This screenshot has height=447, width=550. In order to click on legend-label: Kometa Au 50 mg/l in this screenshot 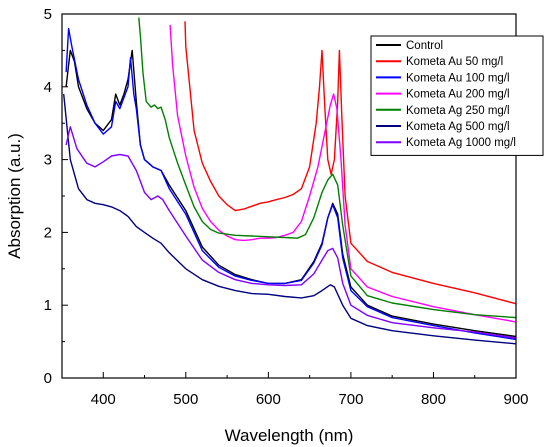, I will do `click(454, 62)`.